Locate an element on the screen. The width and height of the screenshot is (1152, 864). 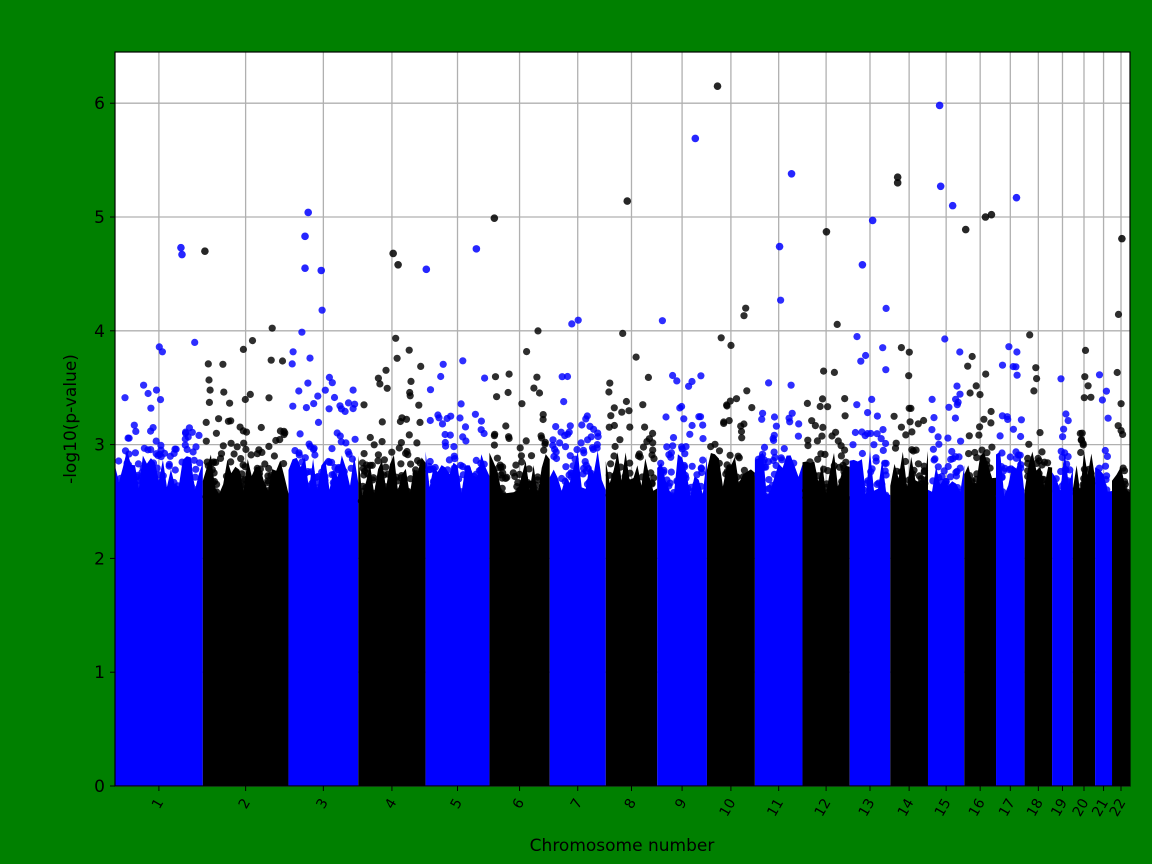
y-tick-label: 6 is located at coordinates (99, 104).